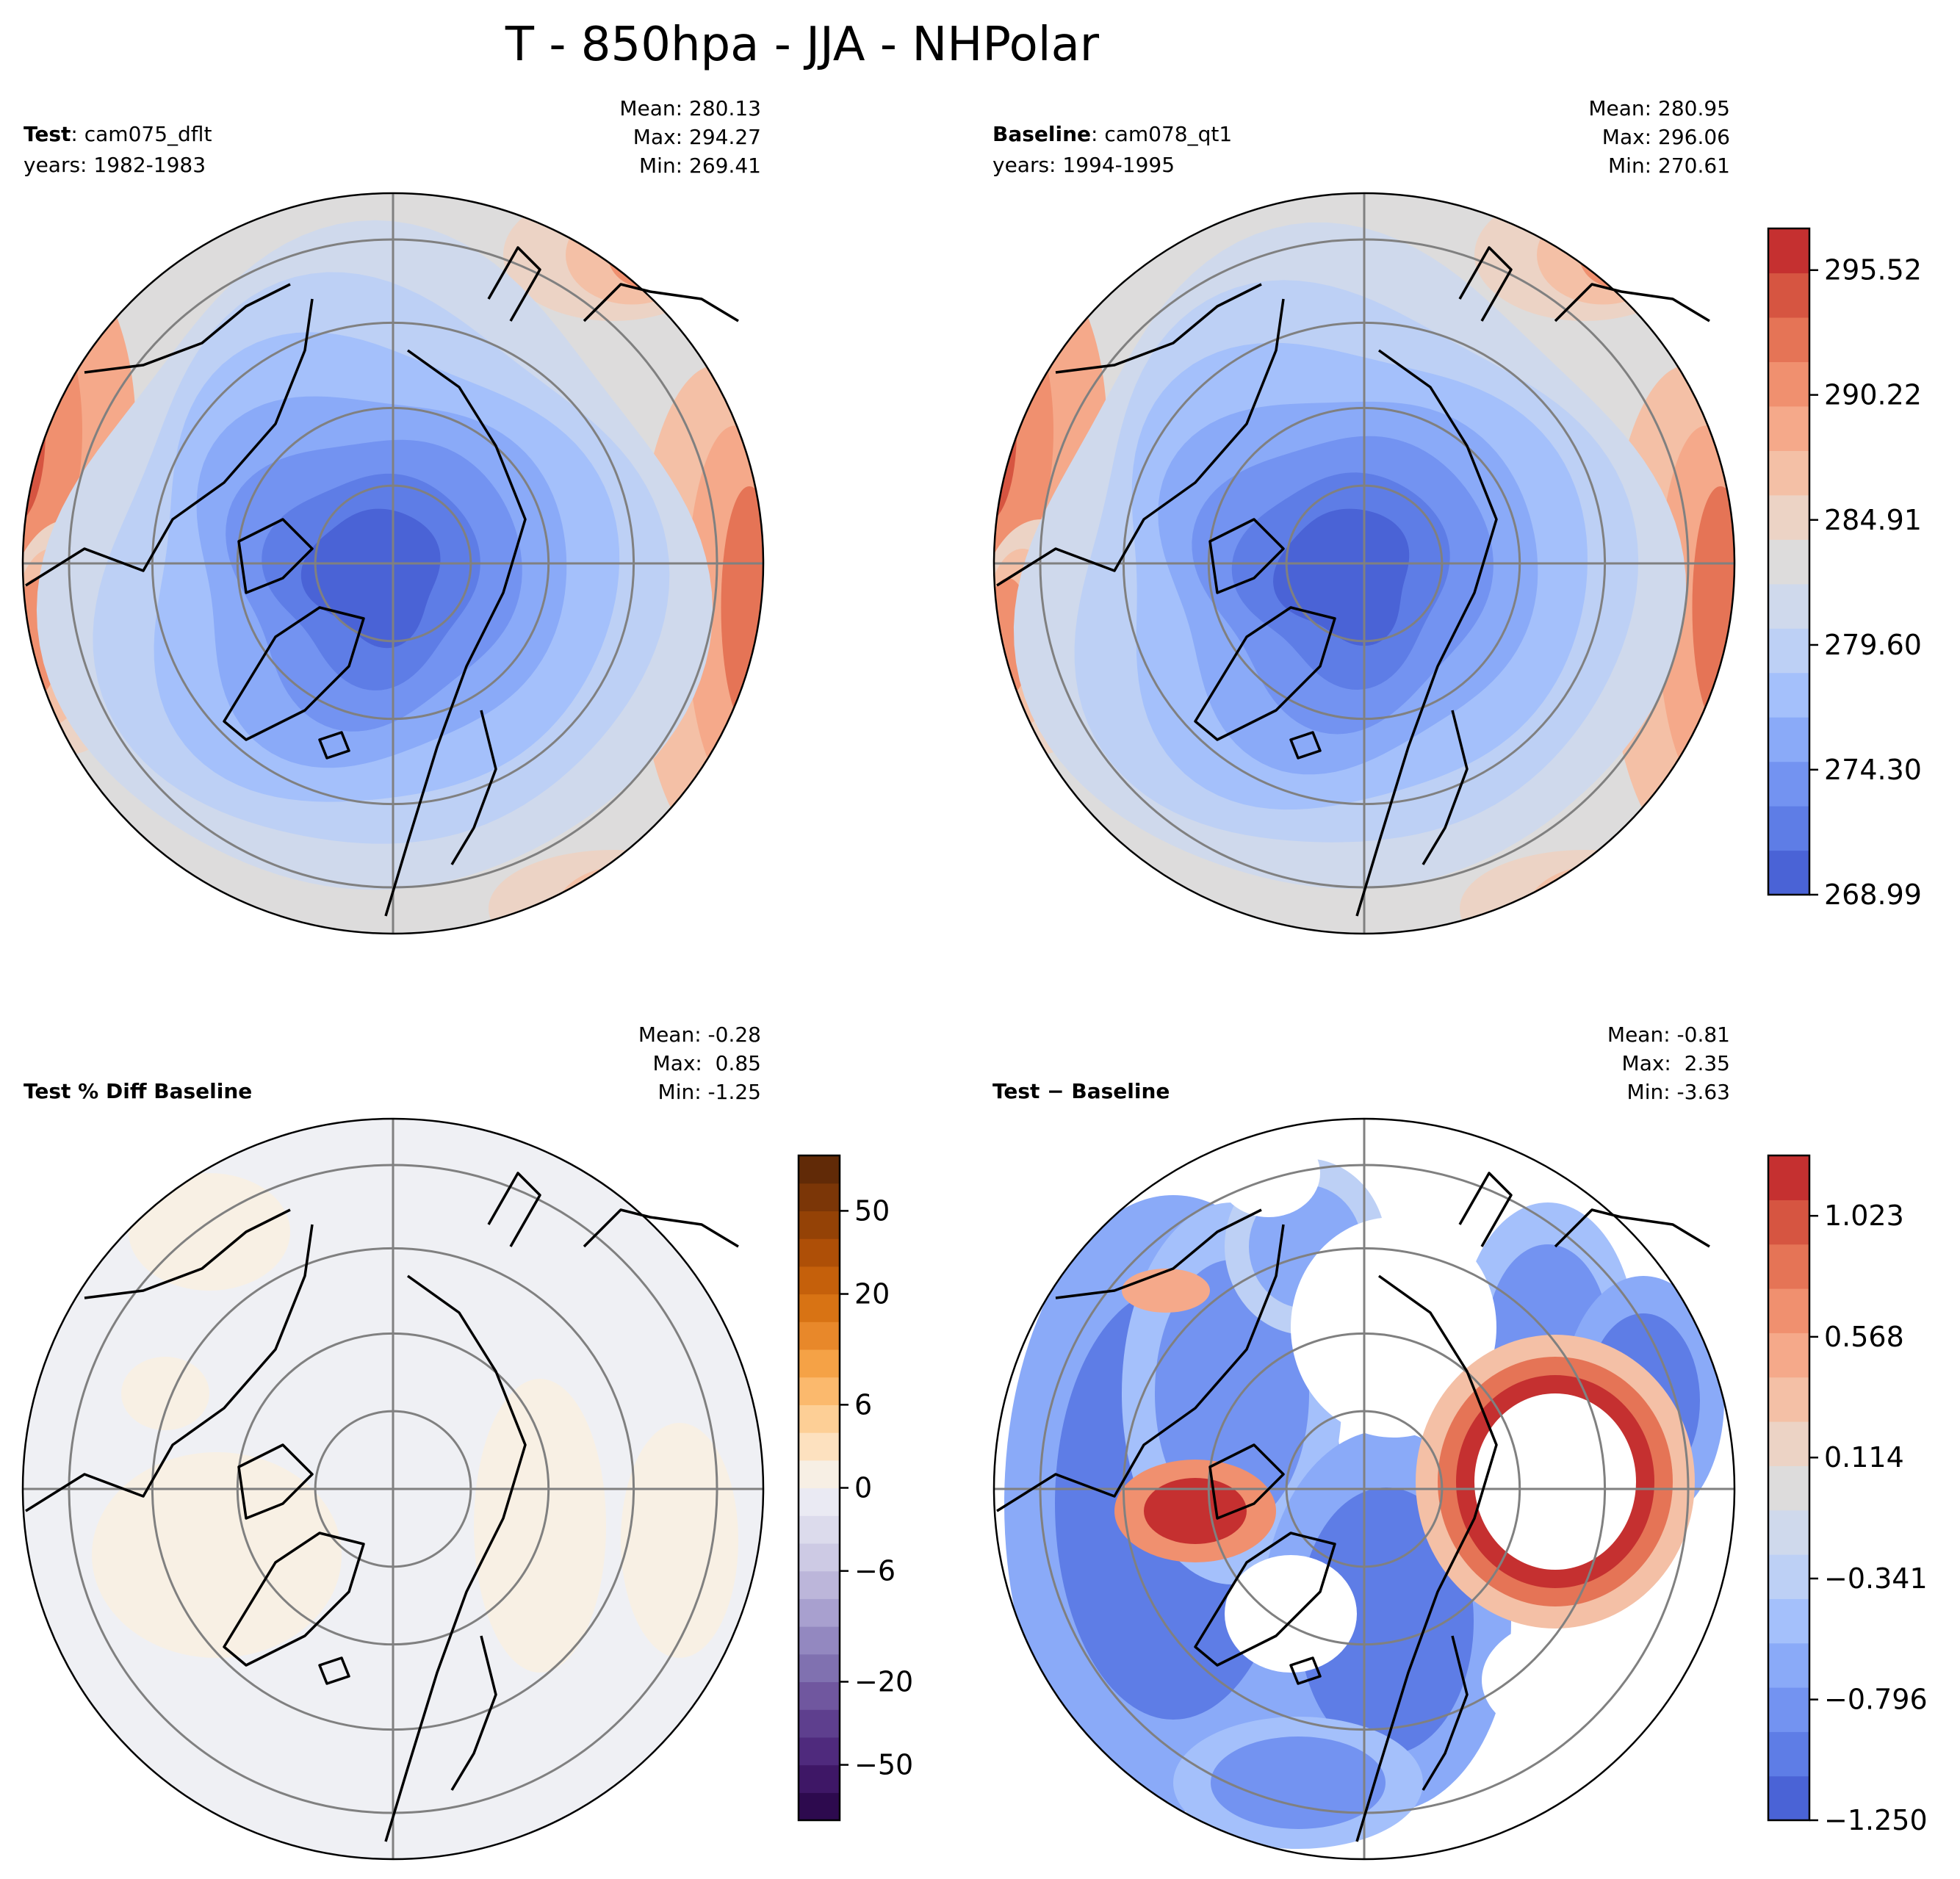 This screenshot has height=1879, width=1960. Describe the element at coordinates (115, 165) in the screenshot. I see `test-years: years: 1982-1983` at that location.